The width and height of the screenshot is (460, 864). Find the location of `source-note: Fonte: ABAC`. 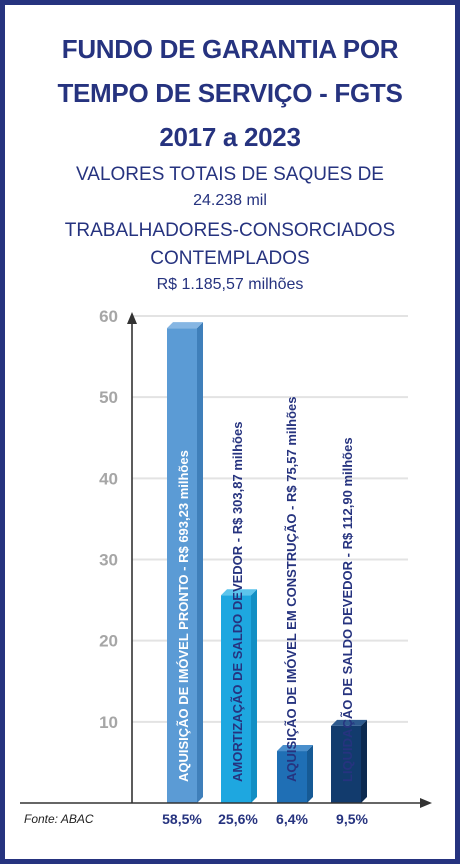

source-note: Fonte: ABAC is located at coordinates (59, 819).